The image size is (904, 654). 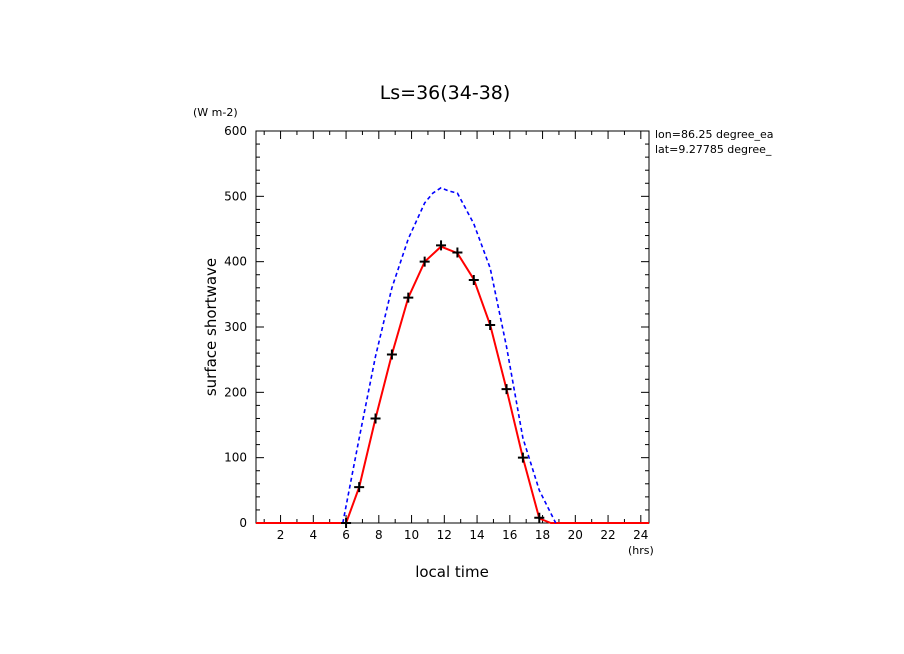 I want to click on annotation-lat: lat=9.27785 degree_, so click(x=713, y=149).